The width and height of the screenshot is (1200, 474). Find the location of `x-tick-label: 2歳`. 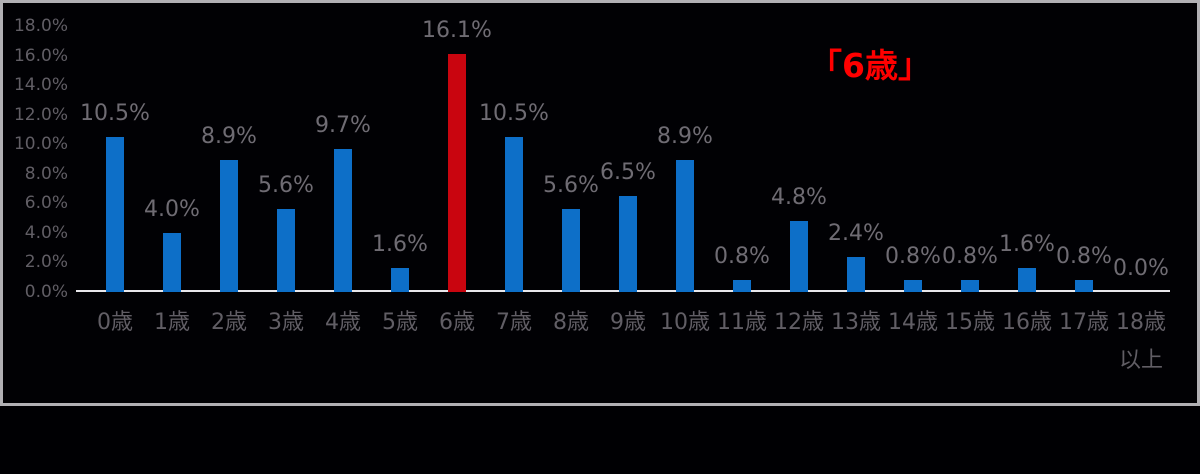

x-tick-label: 2歳 is located at coordinates (229, 322).